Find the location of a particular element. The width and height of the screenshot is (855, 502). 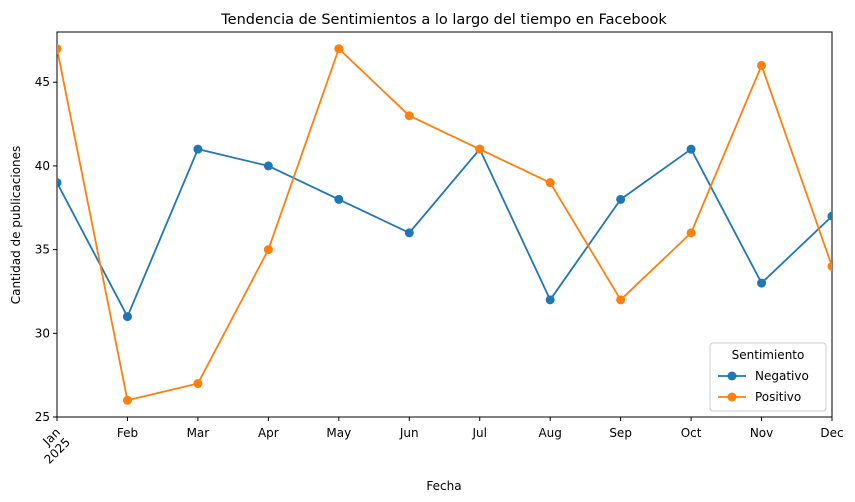

legend-box is located at coordinates (768, 377).